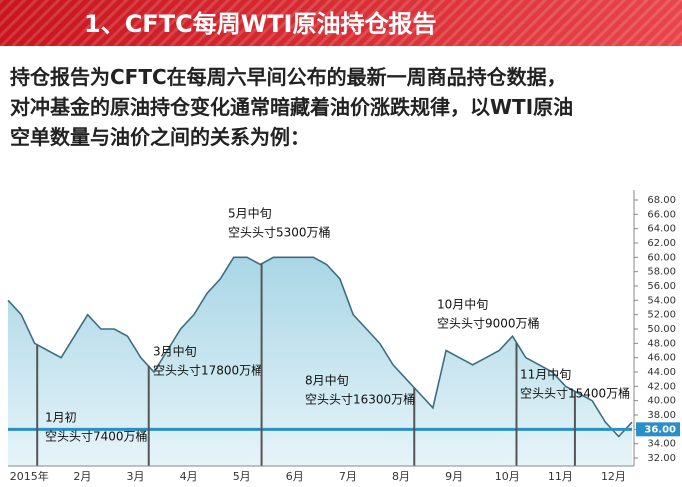 The width and height of the screenshot is (682, 487). What do you see at coordinates (661, 315) in the screenshot?
I see `y-tick-label: 52.00` at bounding box center [661, 315].